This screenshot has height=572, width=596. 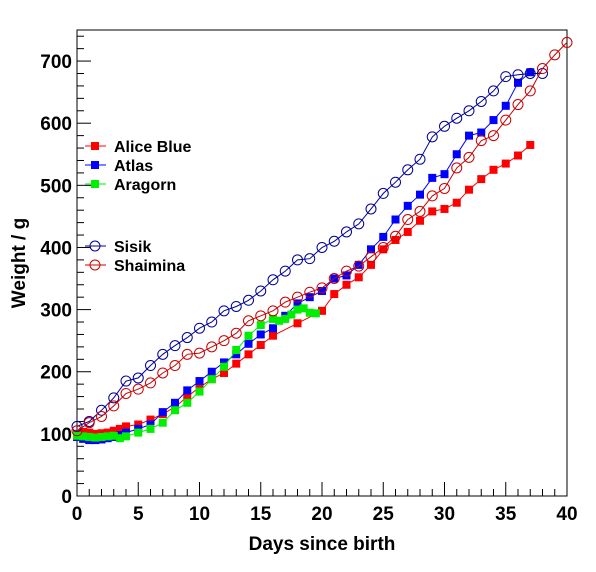 I want to click on legend-label: Shaimina, so click(x=149, y=266).